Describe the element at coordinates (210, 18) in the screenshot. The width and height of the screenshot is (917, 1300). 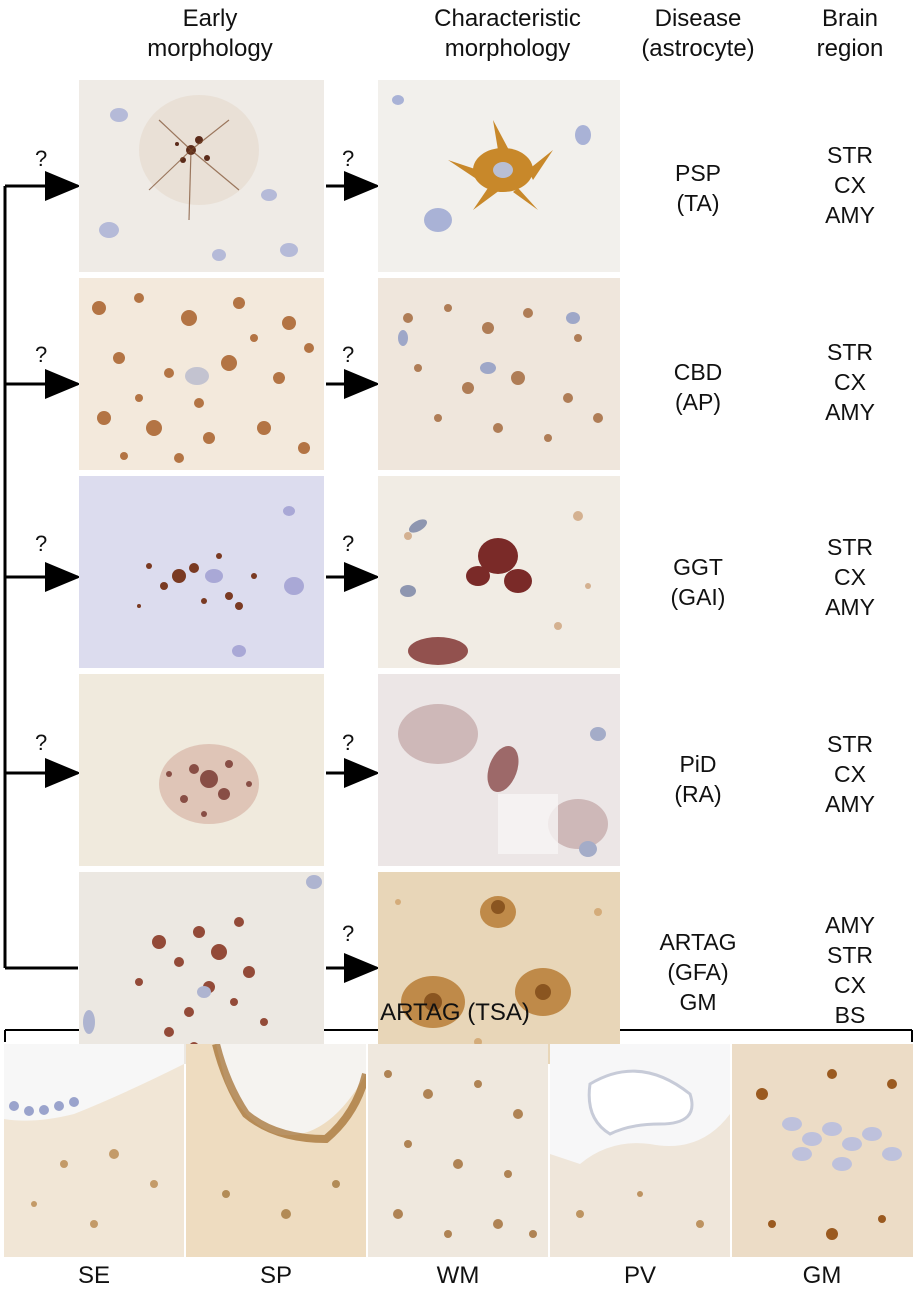
I see `header-early-line1: Early` at that location.